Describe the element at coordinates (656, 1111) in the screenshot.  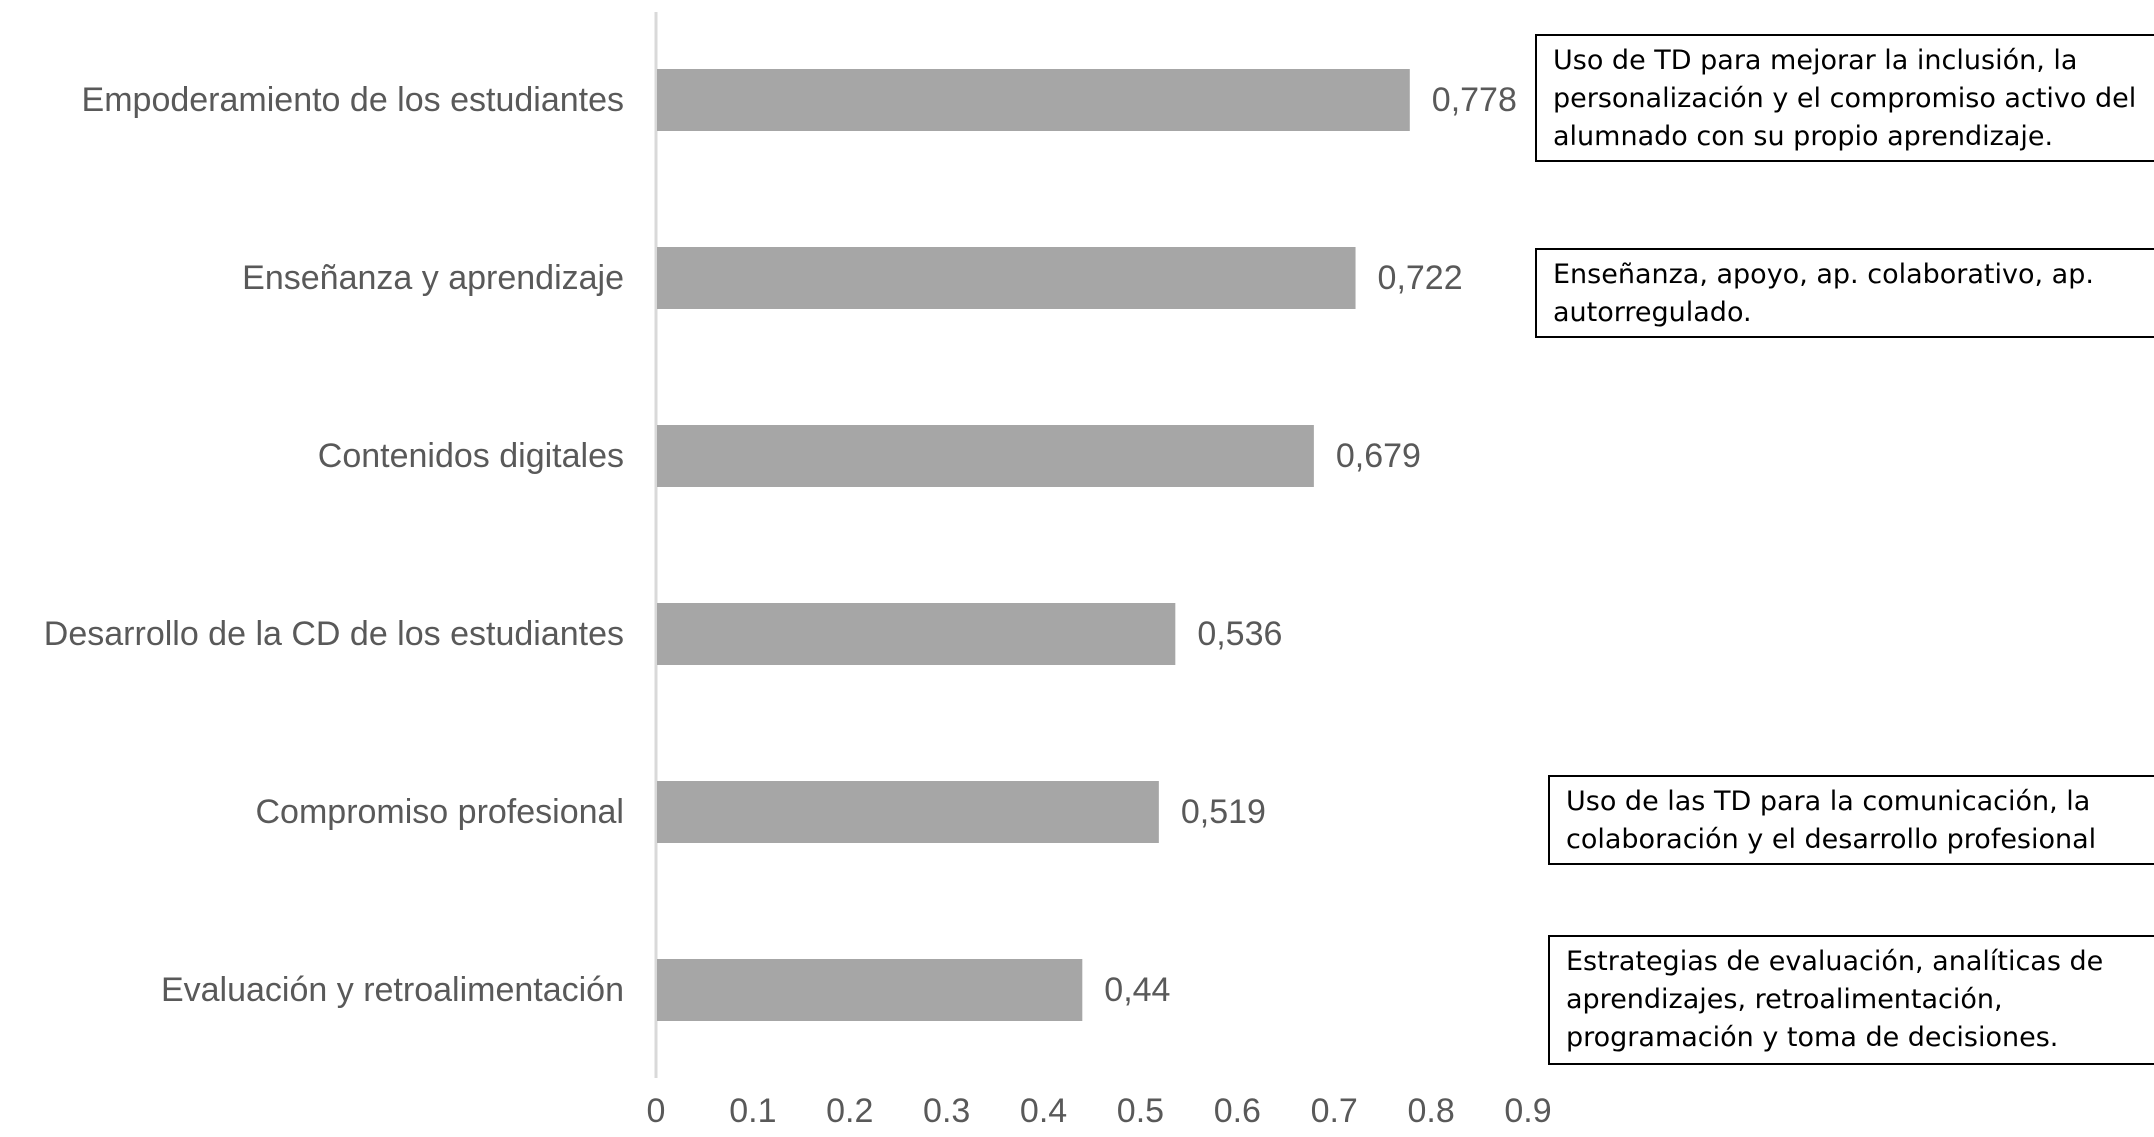
I see `x-tick-label: 0` at that location.